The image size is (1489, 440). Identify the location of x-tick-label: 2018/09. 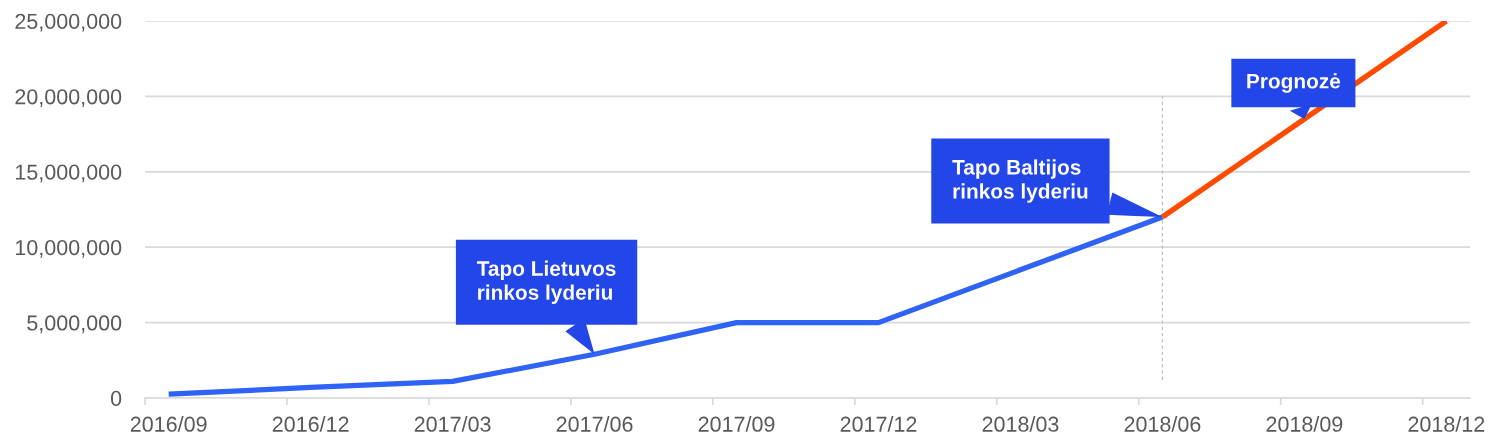
(1304, 424).